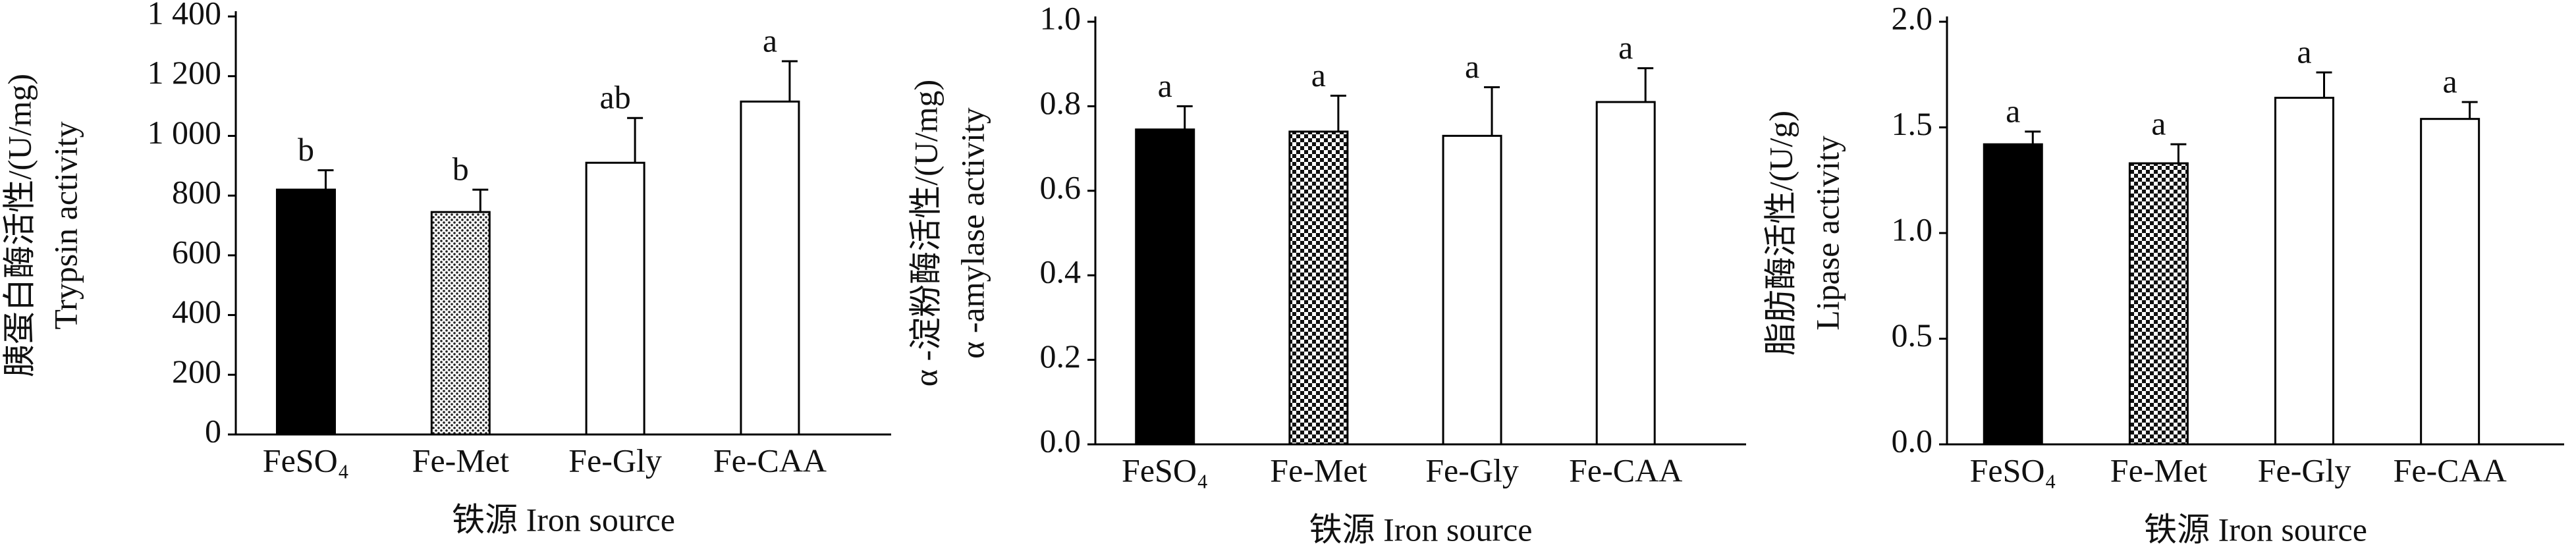  Describe the element at coordinates (196, 311) in the screenshot. I see `y-tick-label: 400` at that location.